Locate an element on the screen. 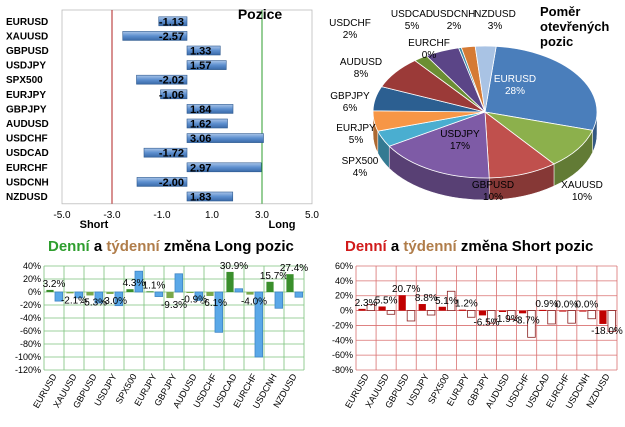  pie-title: Poměr otevřených pozic is located at coordinates (574, 26).